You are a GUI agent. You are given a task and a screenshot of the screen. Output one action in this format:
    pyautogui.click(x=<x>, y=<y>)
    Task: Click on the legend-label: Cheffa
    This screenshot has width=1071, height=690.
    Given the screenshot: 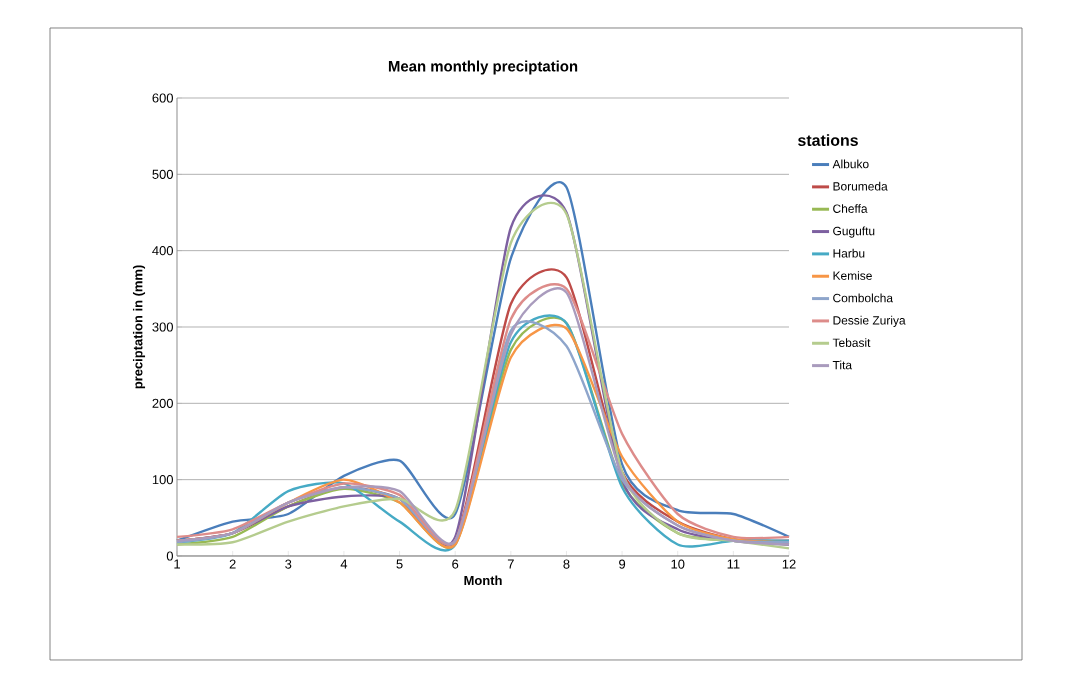 What is the action you would take?
    pyautogui.click(x=850, y=208)
    